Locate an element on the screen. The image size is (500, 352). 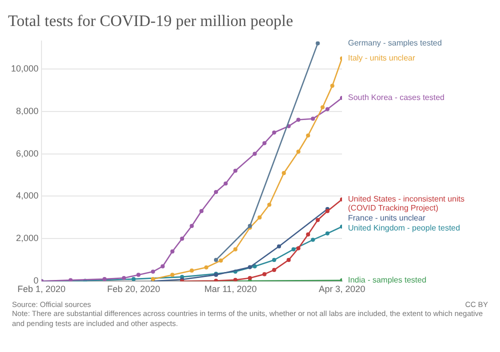
series-label: Italy - units unclear is located at coordinates (382, 58).